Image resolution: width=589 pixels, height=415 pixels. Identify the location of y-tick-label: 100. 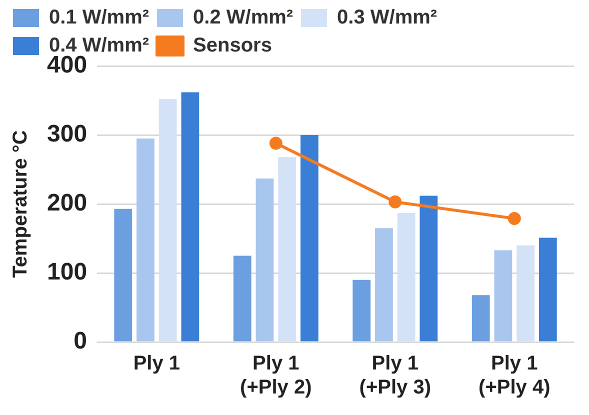
(67, 272).